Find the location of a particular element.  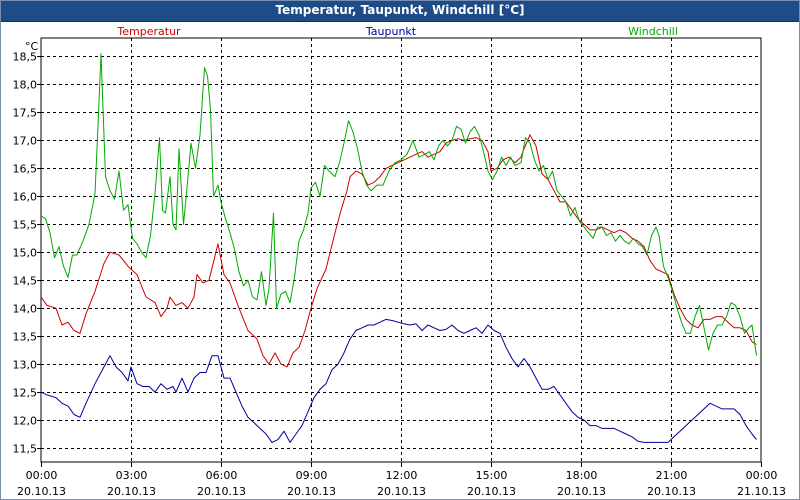

legend-temperatur: Temperatur is located at coordinates (148, 31).